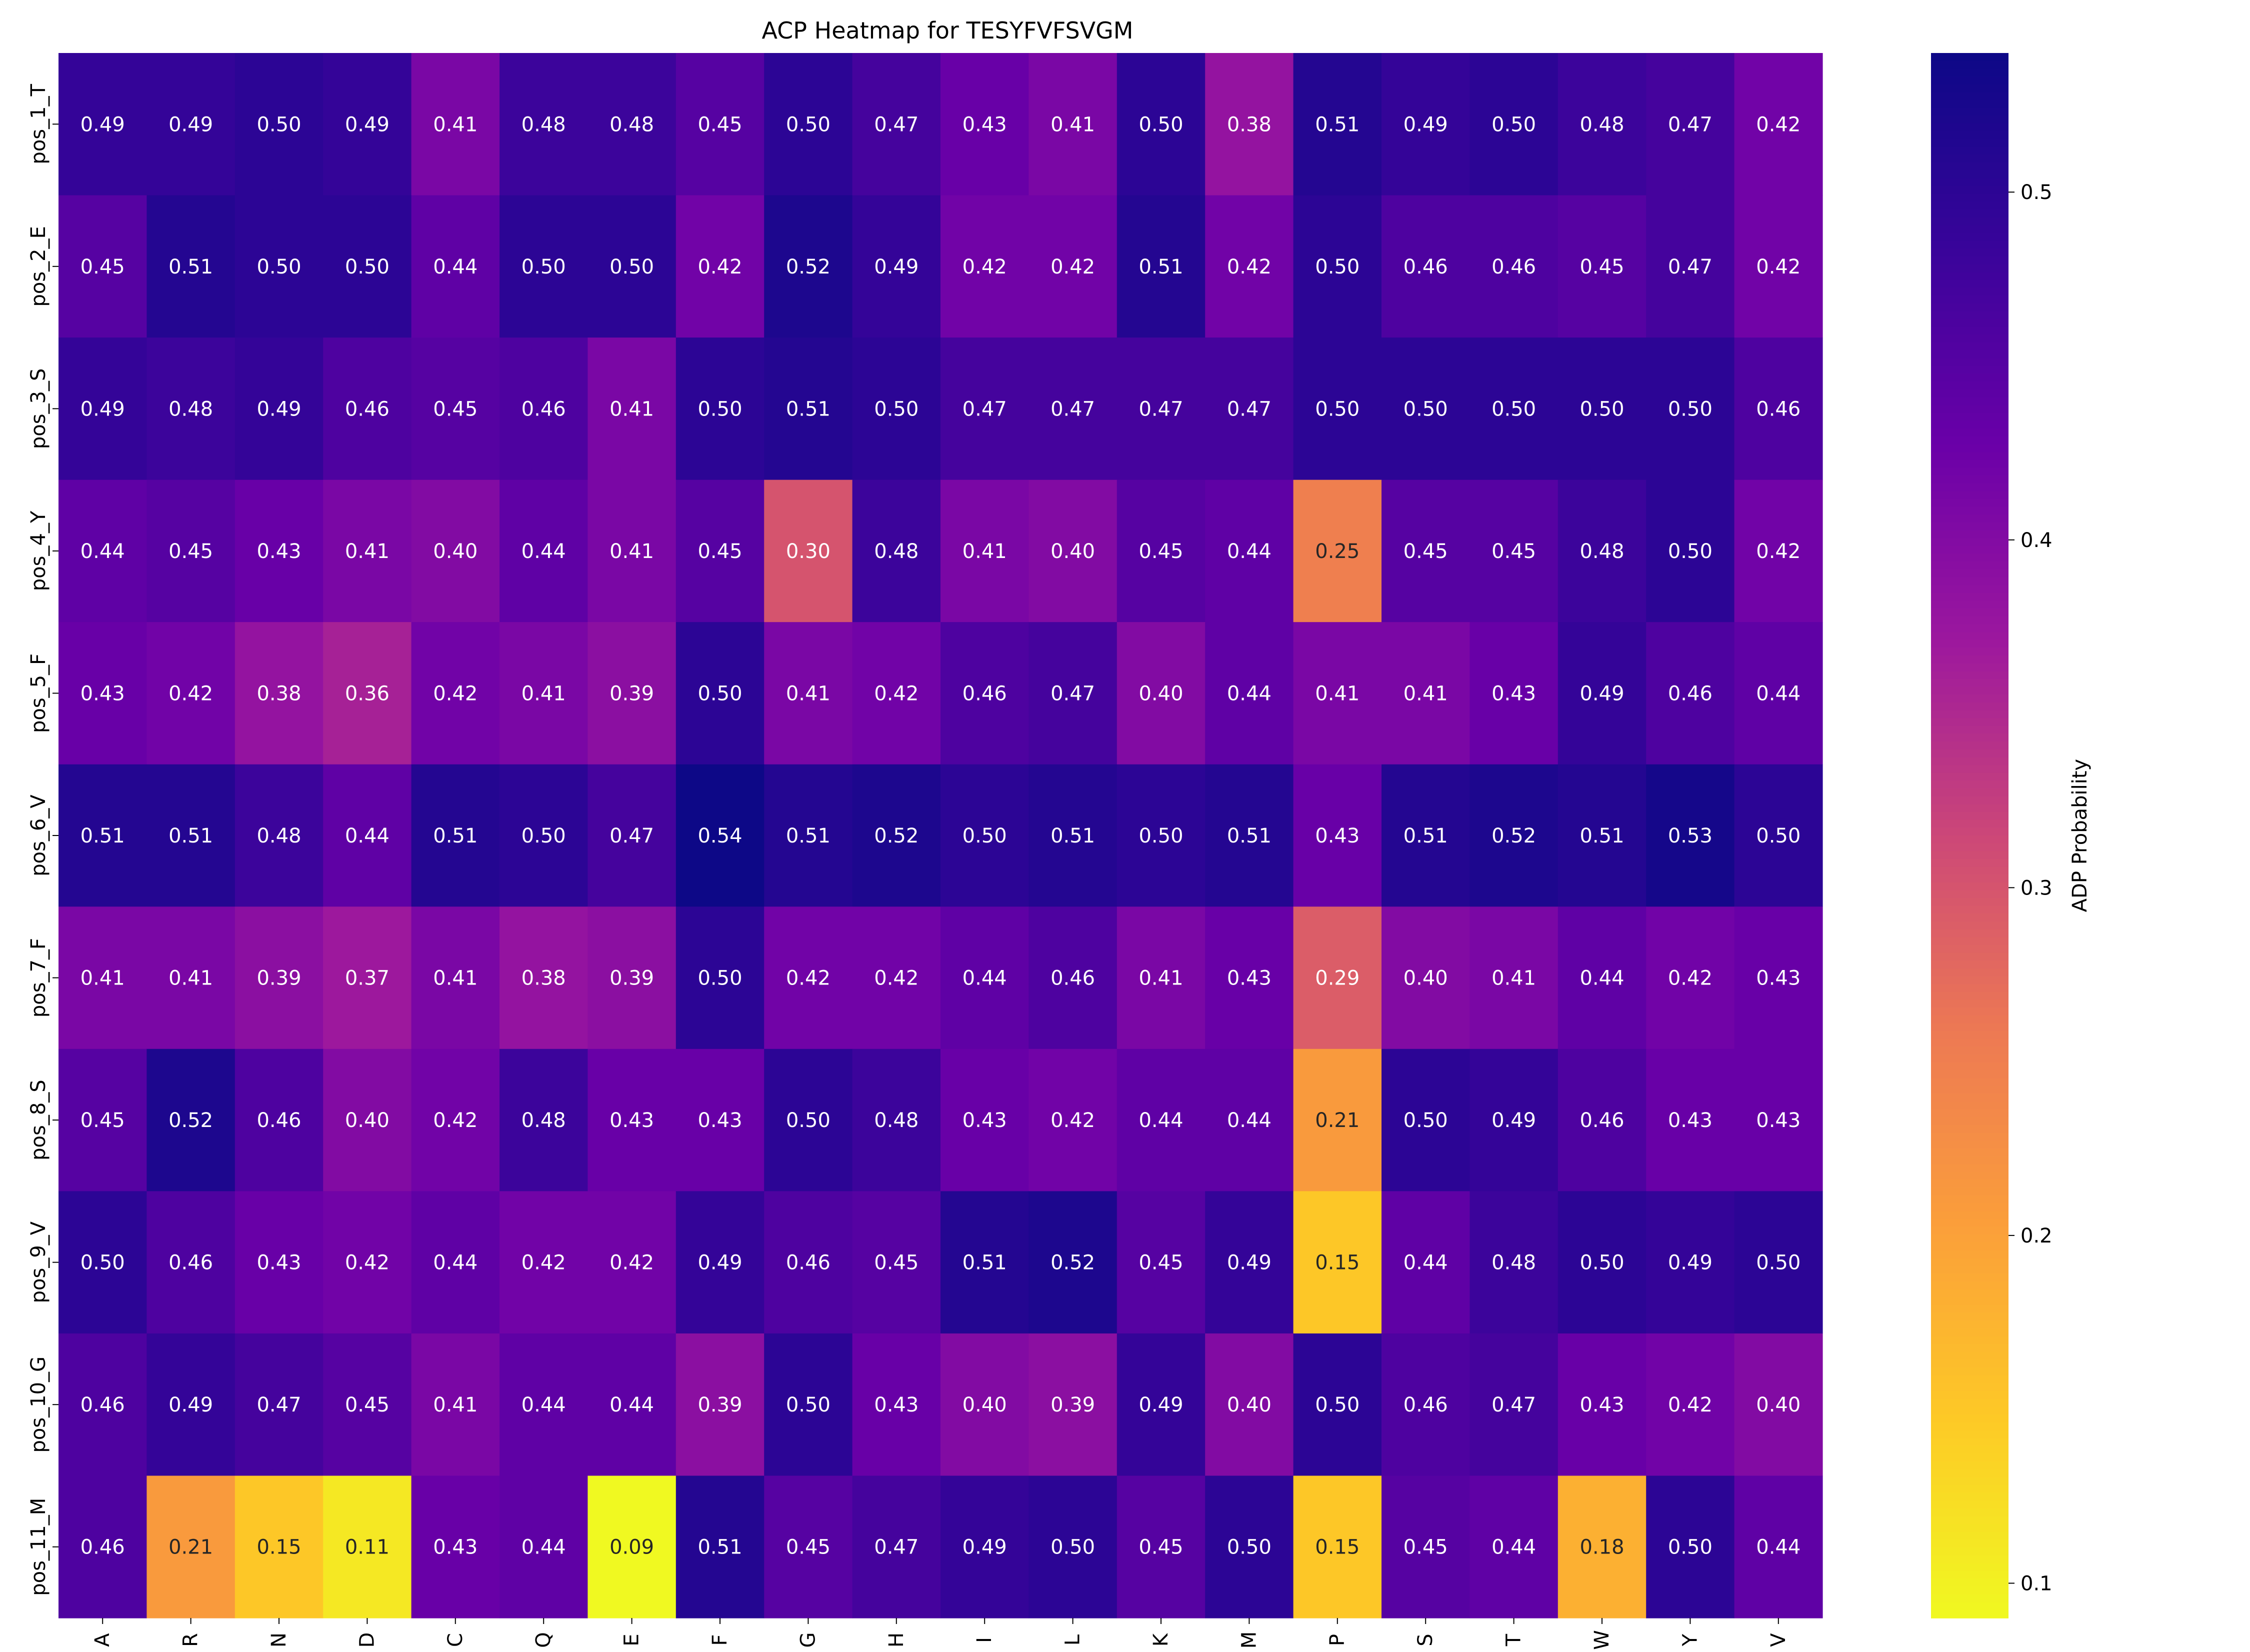 The width and height of the screenshot is (2250, 1652). I want to click on cell-value-label: 0.46, so click(1426, 1405).